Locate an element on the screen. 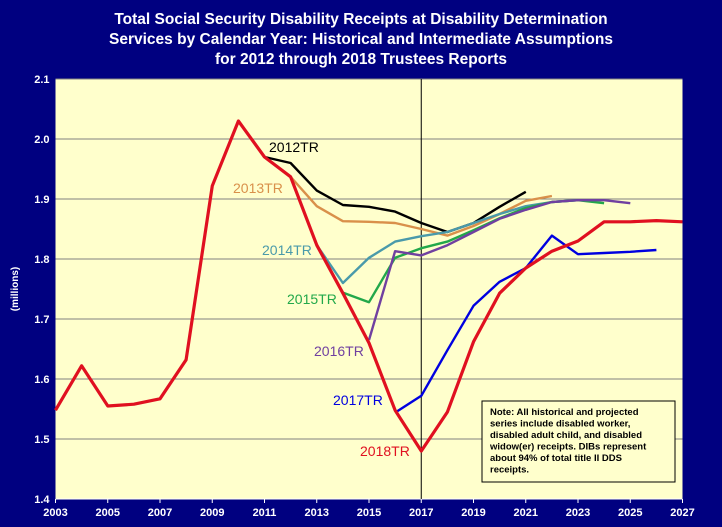  y-tick-label: 1.5 is located at coordinates (41, 440).